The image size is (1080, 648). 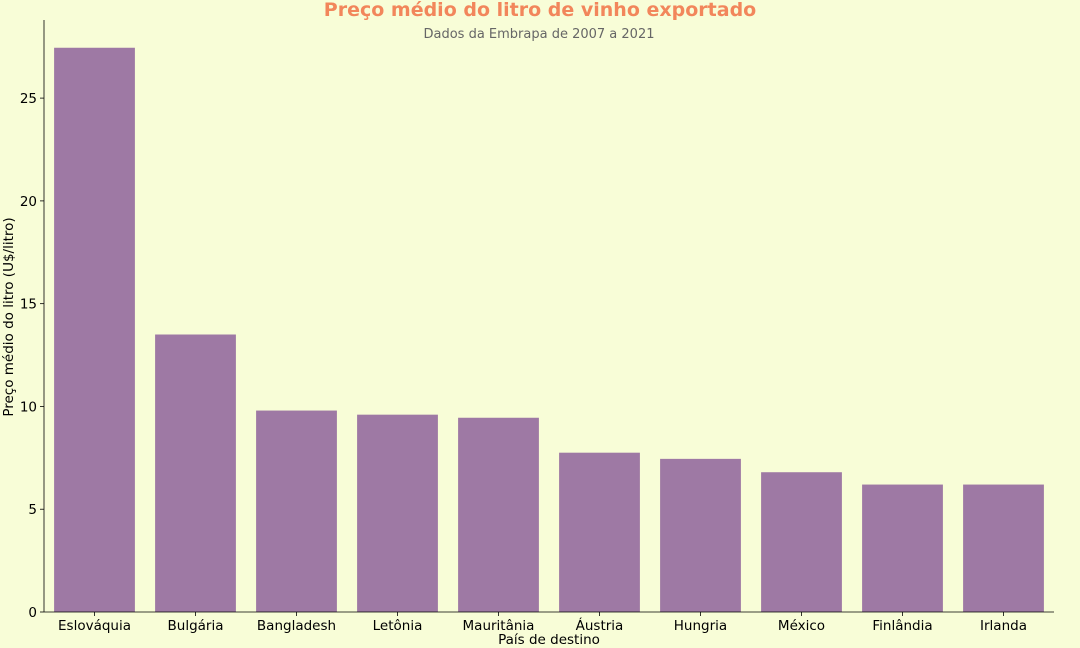 I want to click on y-tick-label-5: 25, so click(x=28, y=99).